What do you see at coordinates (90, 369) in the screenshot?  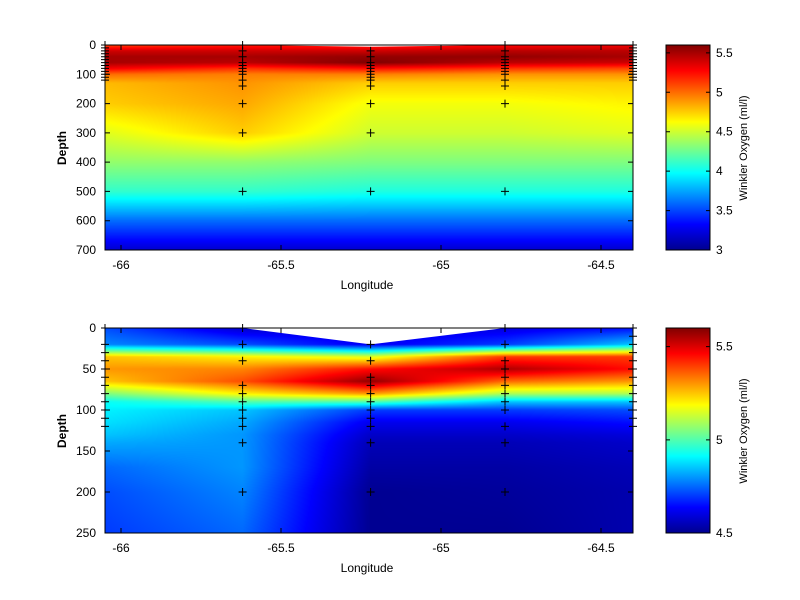 I see `y-tick-label: 50` at bounding box center [90, 369].